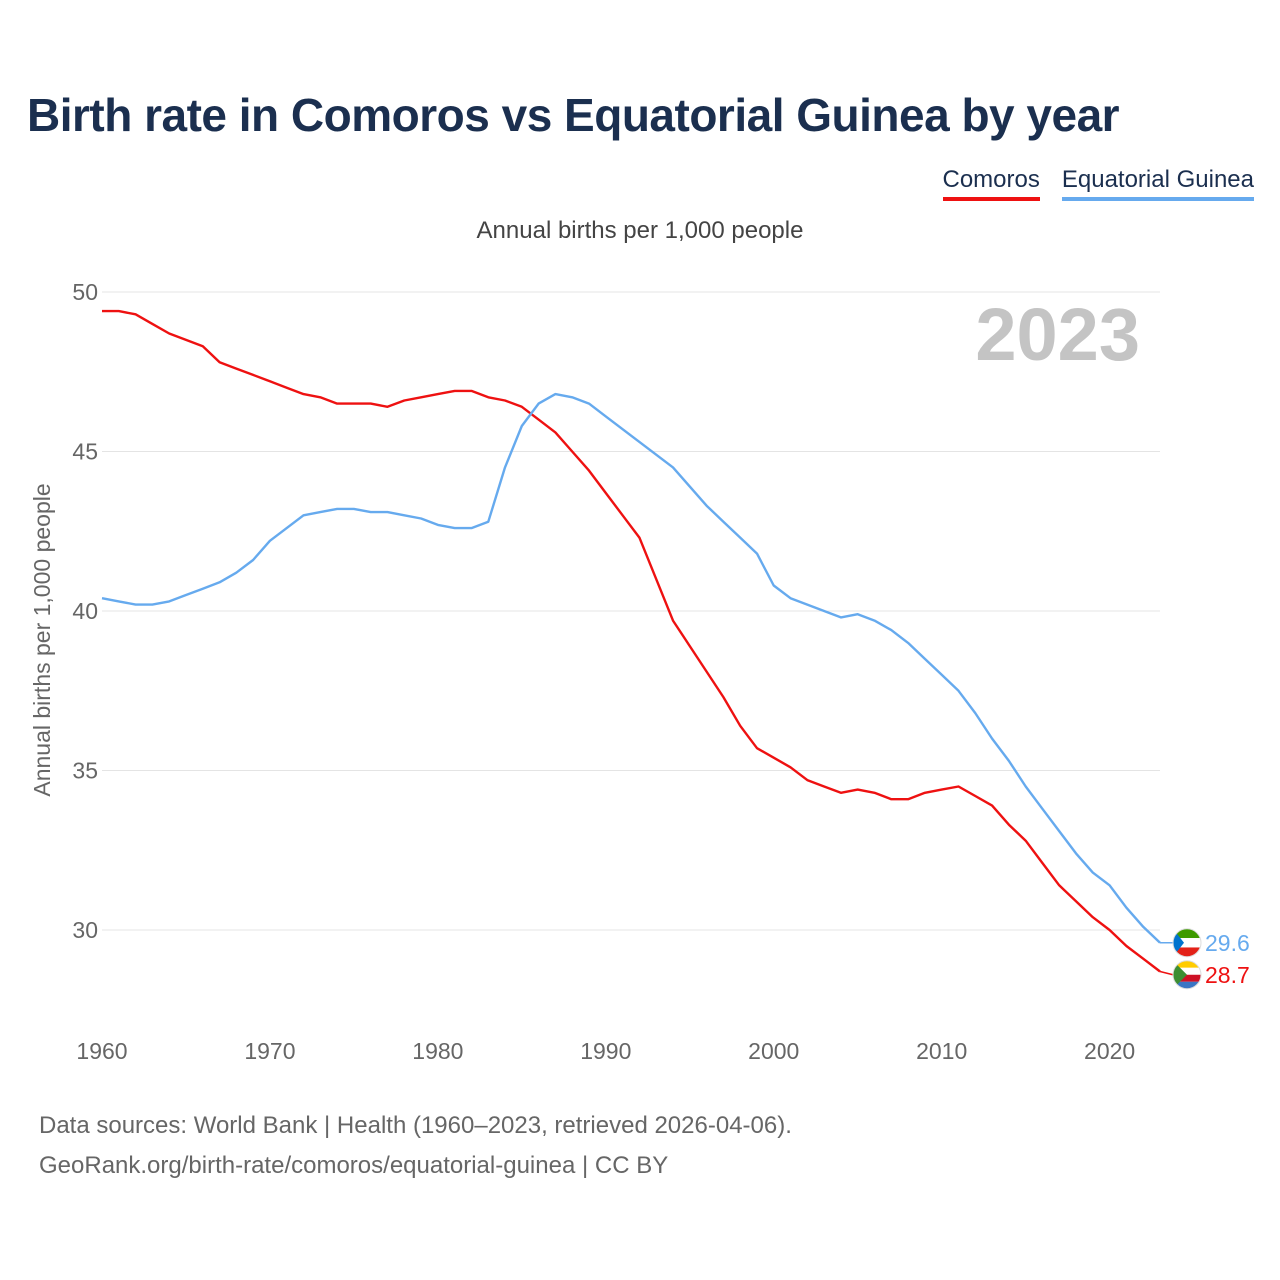 This screenshot has width=1280, height=1280. I want to click on y-tick-label-45: 45, so click(85, 452).